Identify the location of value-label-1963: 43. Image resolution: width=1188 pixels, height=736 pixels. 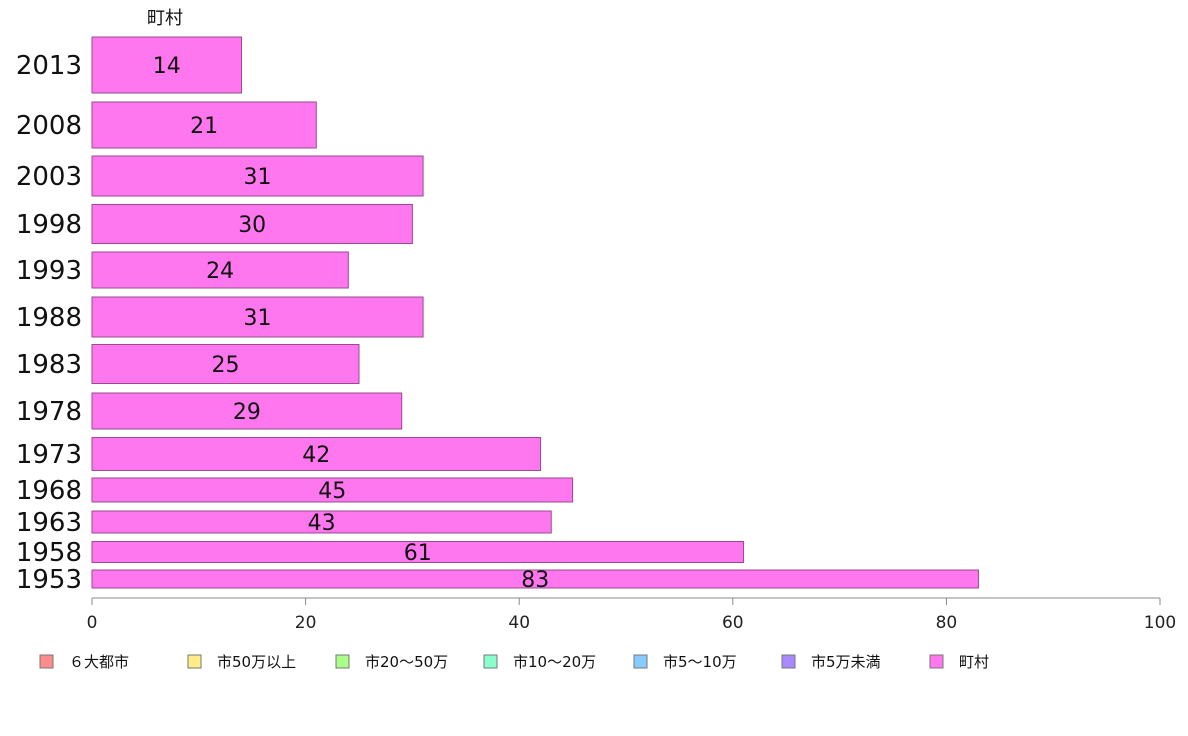
(322, 523).